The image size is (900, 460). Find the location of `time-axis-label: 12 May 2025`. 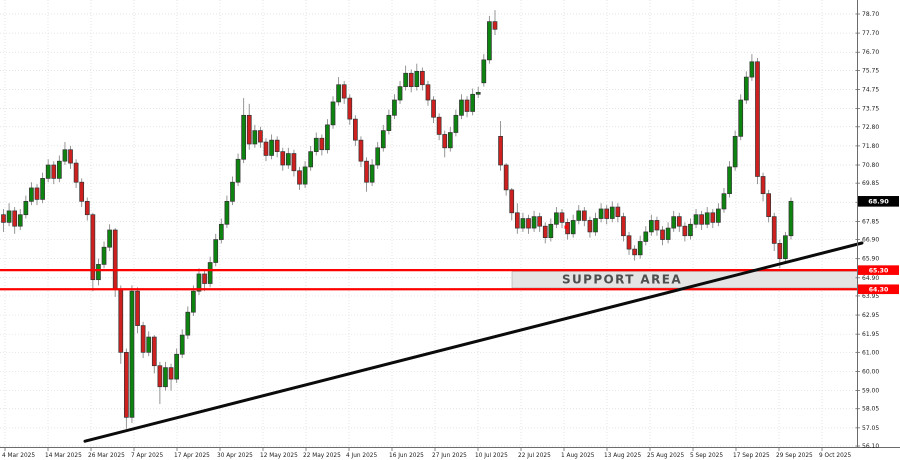

time-axis-label: 12 May 2025 is located at coordinates (279, 456).